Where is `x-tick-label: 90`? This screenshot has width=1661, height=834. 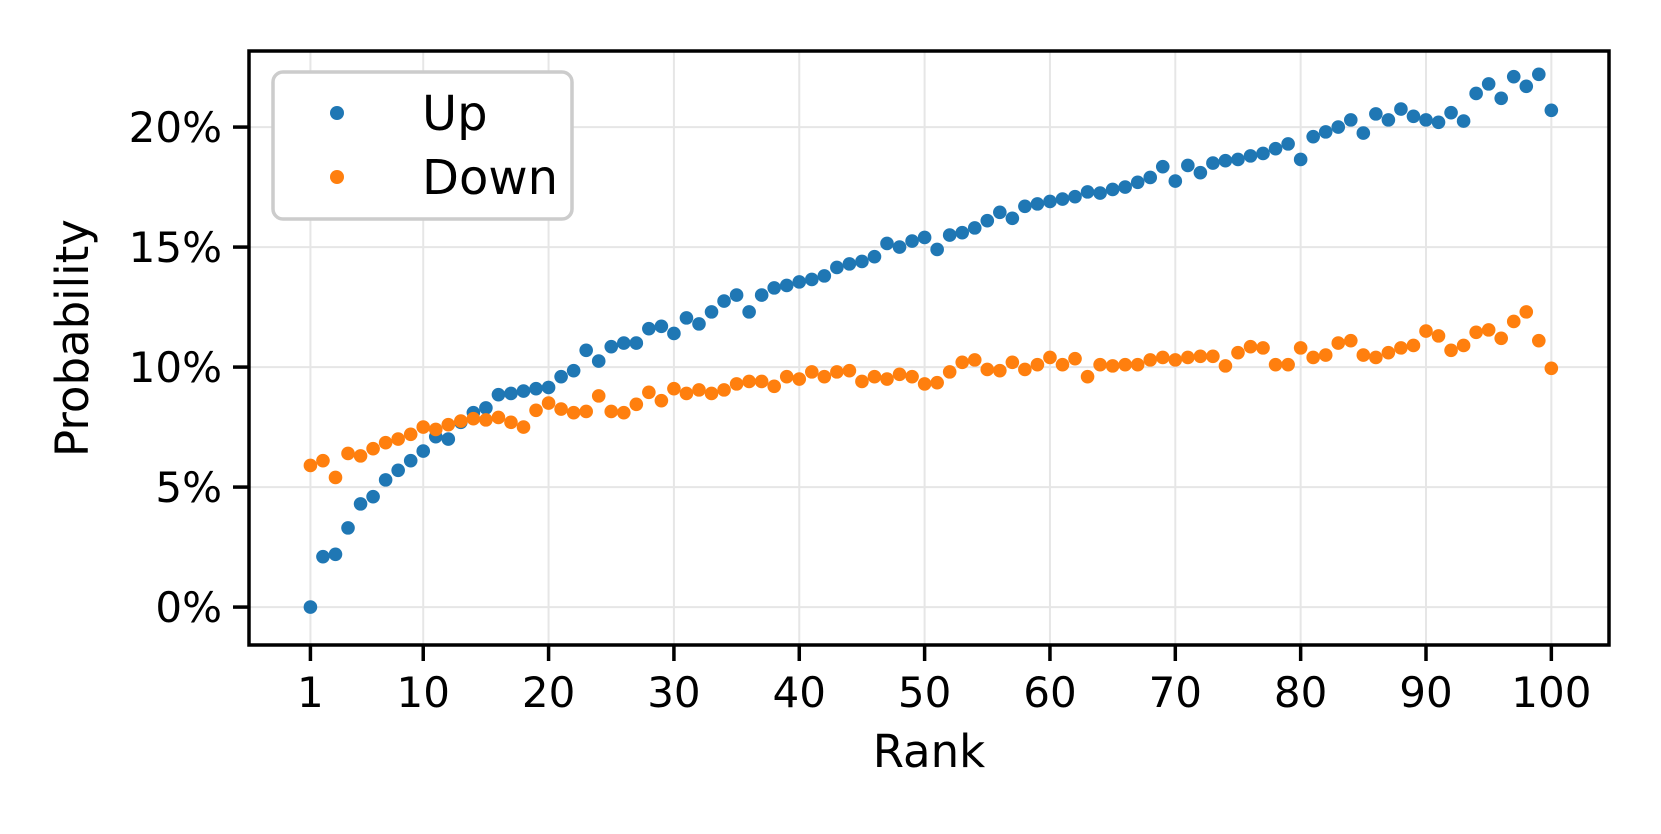
x-tick-label: 90 is located at coordinates (1425, 692).